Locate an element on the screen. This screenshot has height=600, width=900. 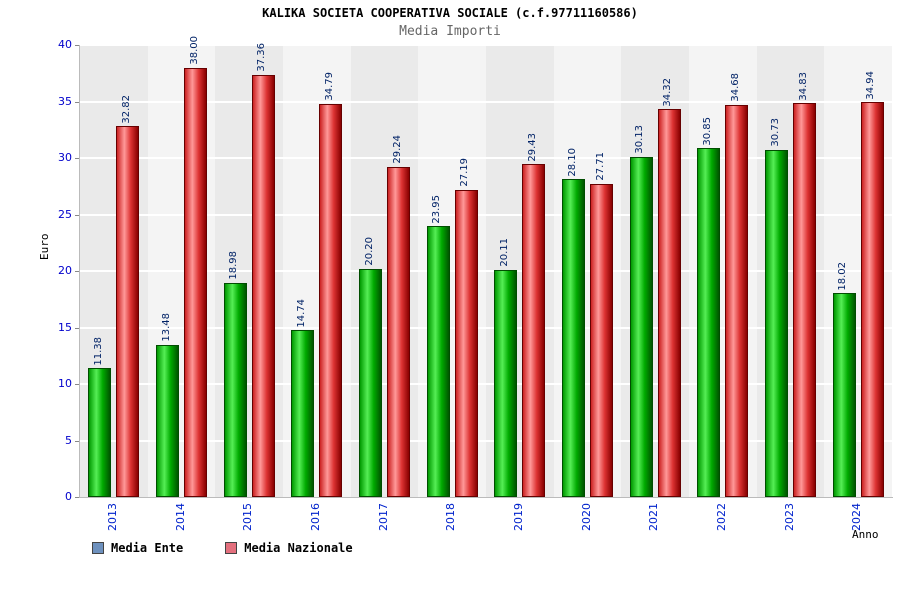
bar-value-label: 34.79 is located at coordinates (329, 86).